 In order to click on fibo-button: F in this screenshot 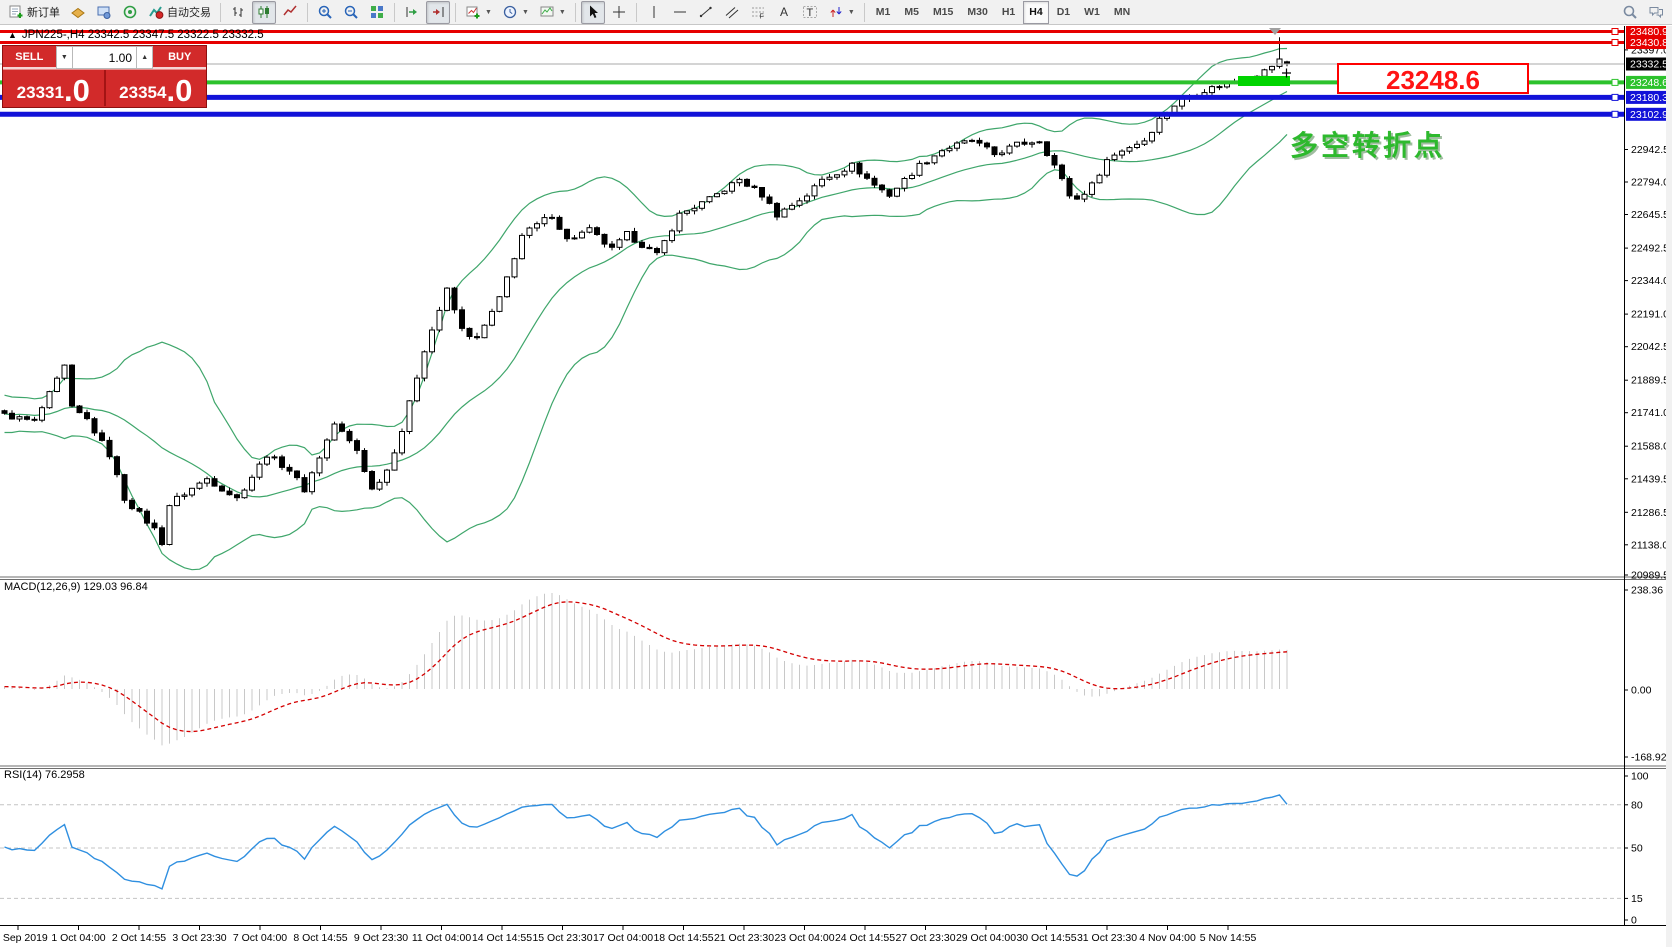, I will do `click(758, 12)`.